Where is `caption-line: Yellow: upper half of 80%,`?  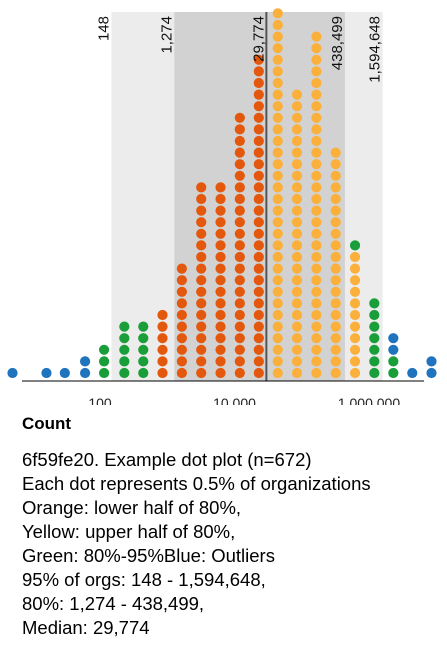
caption-line: Yellow: upper half of 80%, is located at coordinates (196, 532).